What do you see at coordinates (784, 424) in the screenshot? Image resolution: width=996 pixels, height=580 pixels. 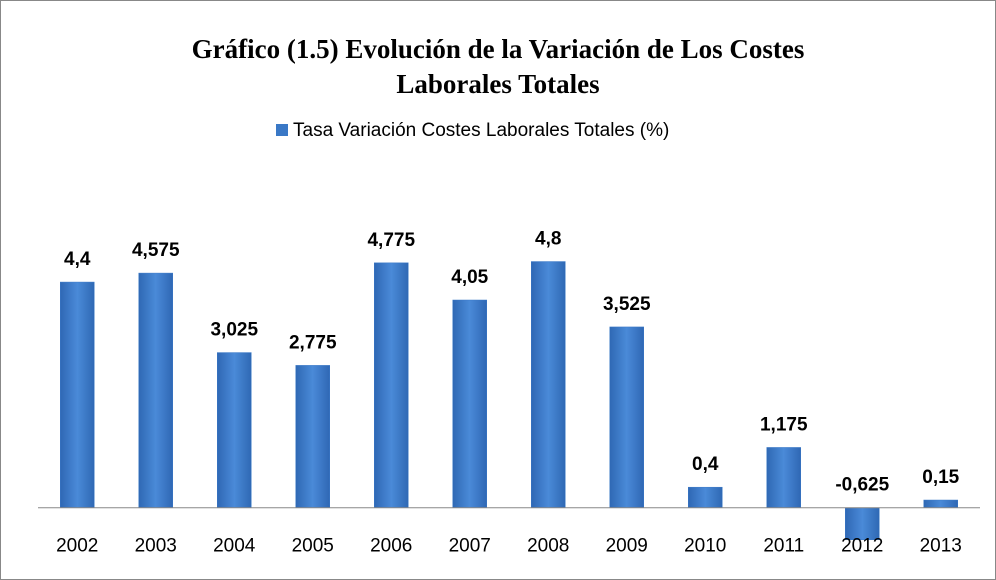 I see `value-label: 1,175` at bounding box center [784, 424].